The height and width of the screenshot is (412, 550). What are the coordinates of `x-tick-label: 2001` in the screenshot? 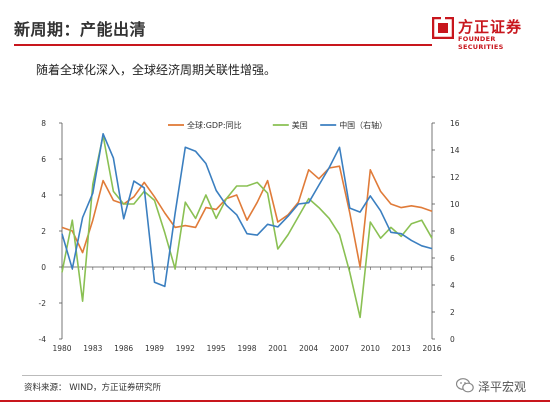 It's located at (277, 348).